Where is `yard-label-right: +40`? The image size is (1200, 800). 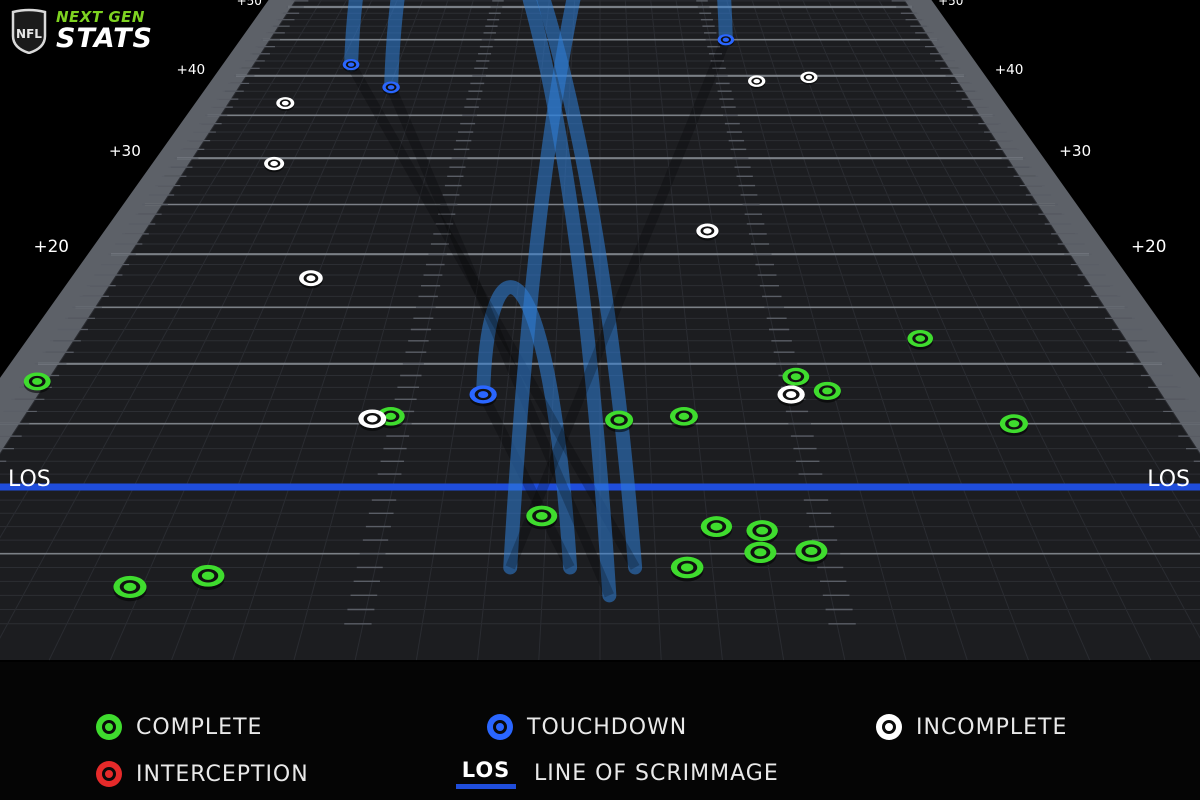 yard-label-right: +40 is located at coordinates (1009, 70).